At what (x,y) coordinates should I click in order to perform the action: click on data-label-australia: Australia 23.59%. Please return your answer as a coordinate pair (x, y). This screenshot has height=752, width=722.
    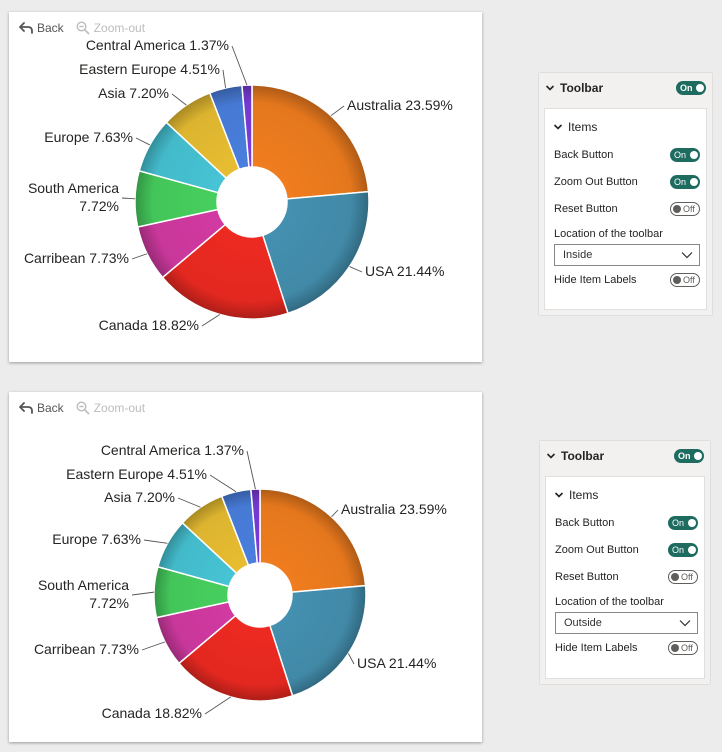
    Looking at the image, I should click on (400, 105).